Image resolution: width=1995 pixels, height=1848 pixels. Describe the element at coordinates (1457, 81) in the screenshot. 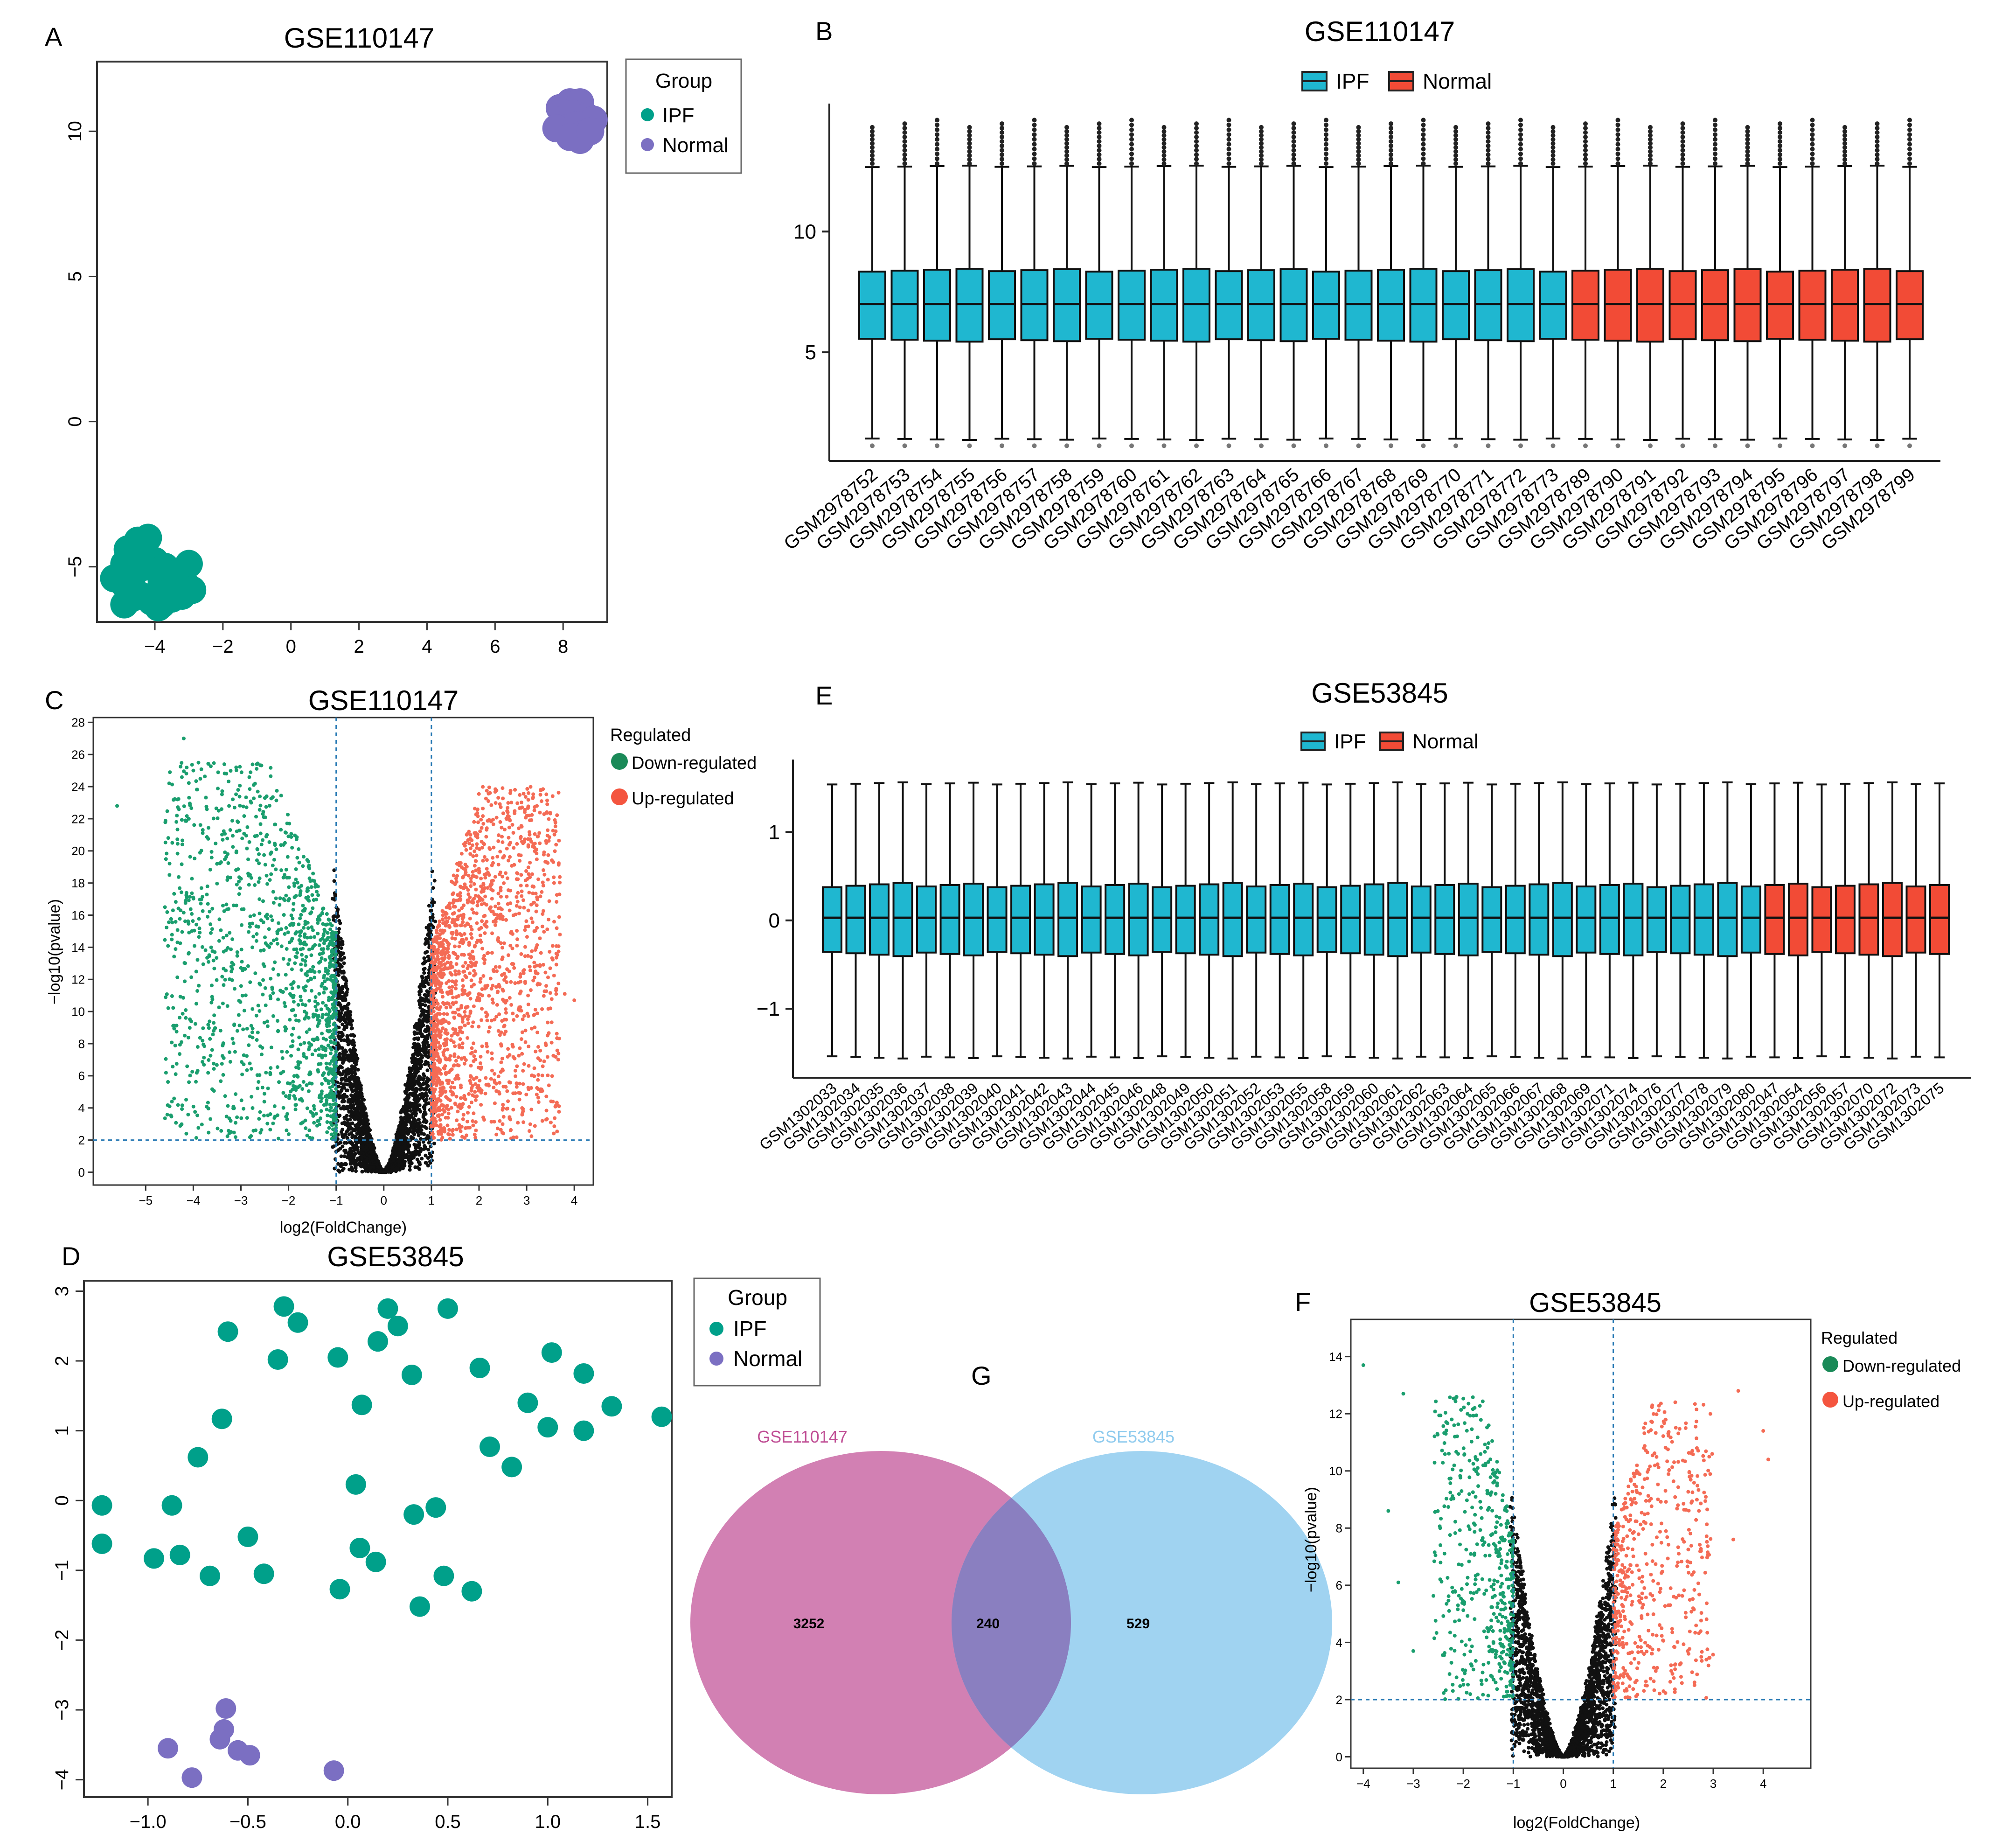

I see `legend-item-normal-b: Normal` at that location.